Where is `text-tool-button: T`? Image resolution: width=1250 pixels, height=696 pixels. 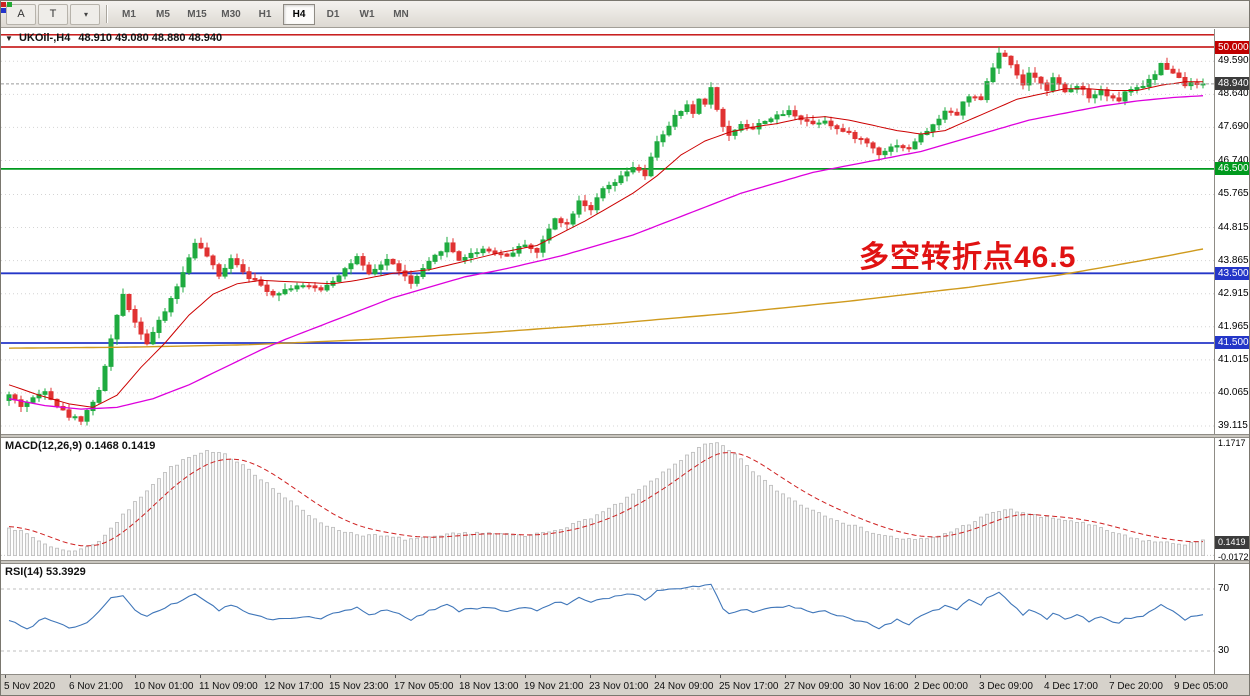 text-tool-button: T is located at coordinates (53, 14).